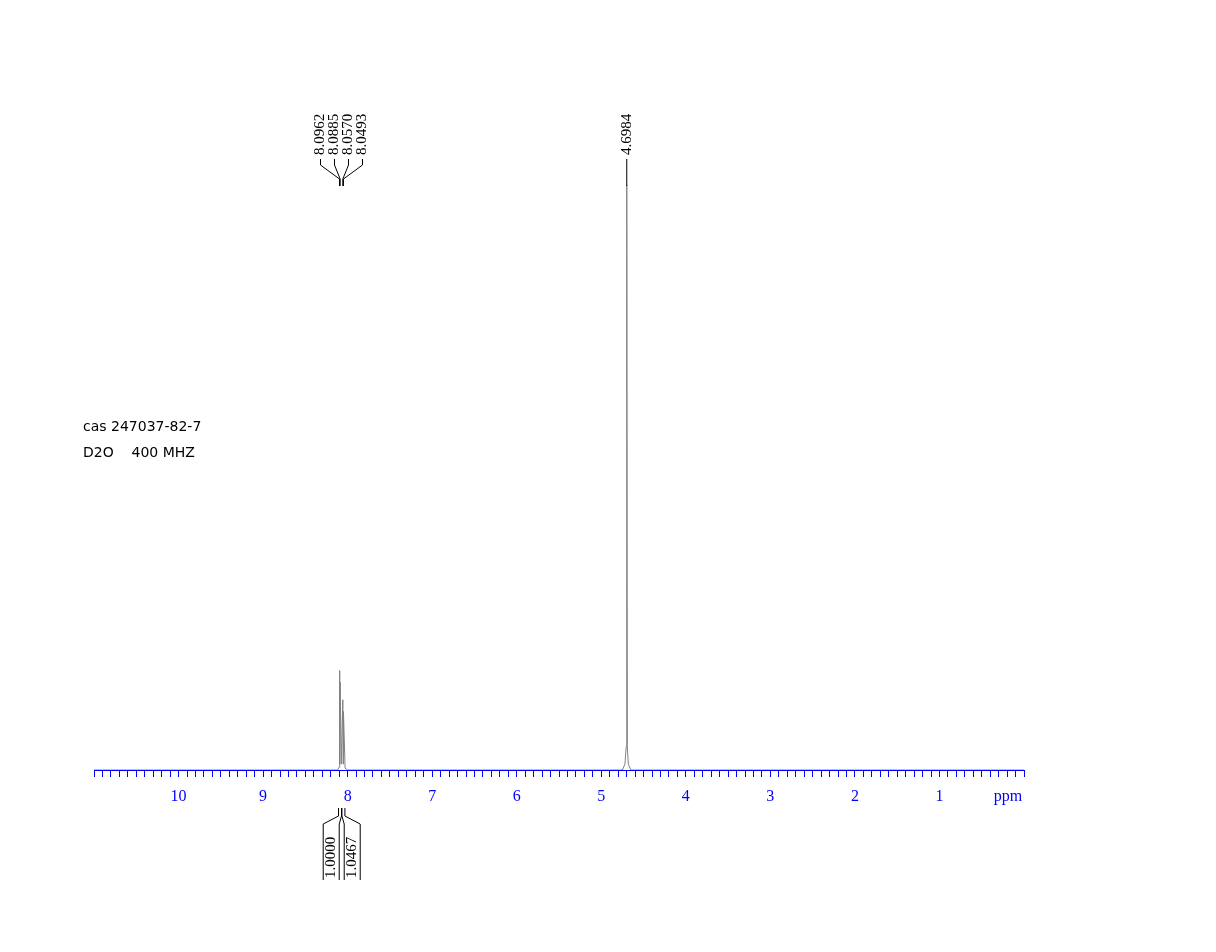 The height and width of the screenshot is (952, 1216). Describe the element at coordinates (601, 795) in the screenshot. I see `x-tick-label: 5` at that location.